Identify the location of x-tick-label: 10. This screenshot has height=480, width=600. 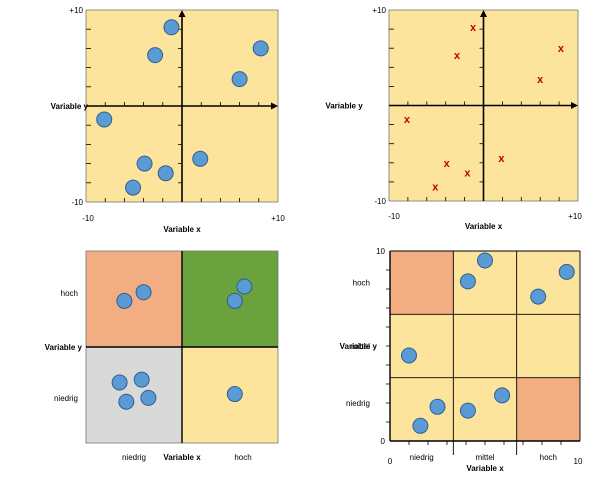
(578, 461).